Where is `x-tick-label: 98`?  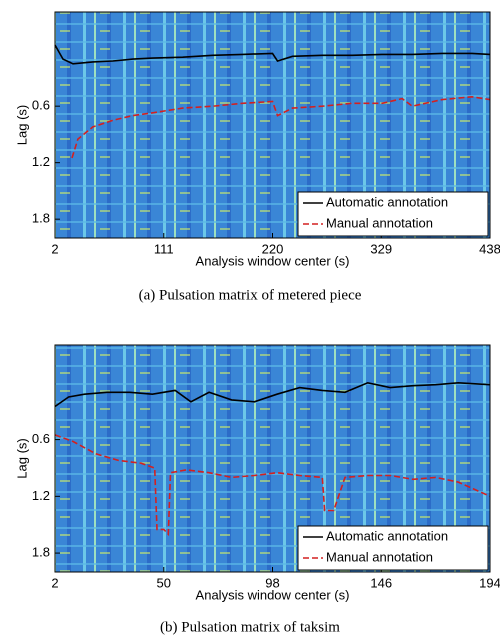
x-tick-label: 98 is located at coordinates (272, 582).